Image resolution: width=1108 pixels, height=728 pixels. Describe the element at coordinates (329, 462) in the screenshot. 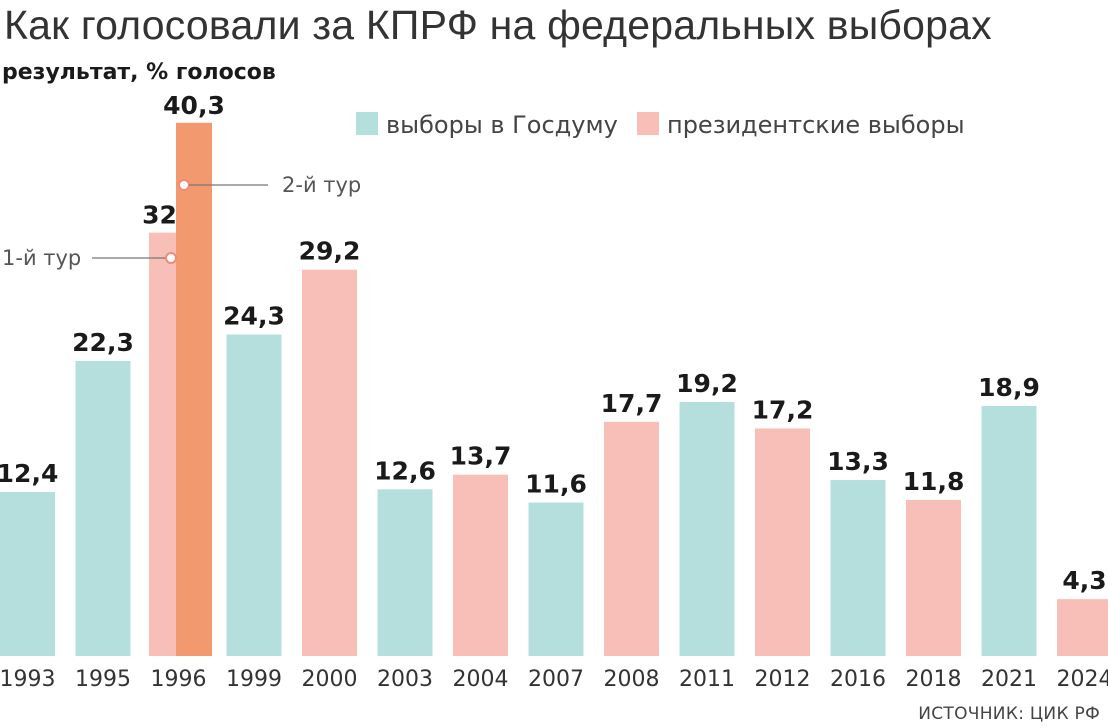

I see `bar-2000` at that location.